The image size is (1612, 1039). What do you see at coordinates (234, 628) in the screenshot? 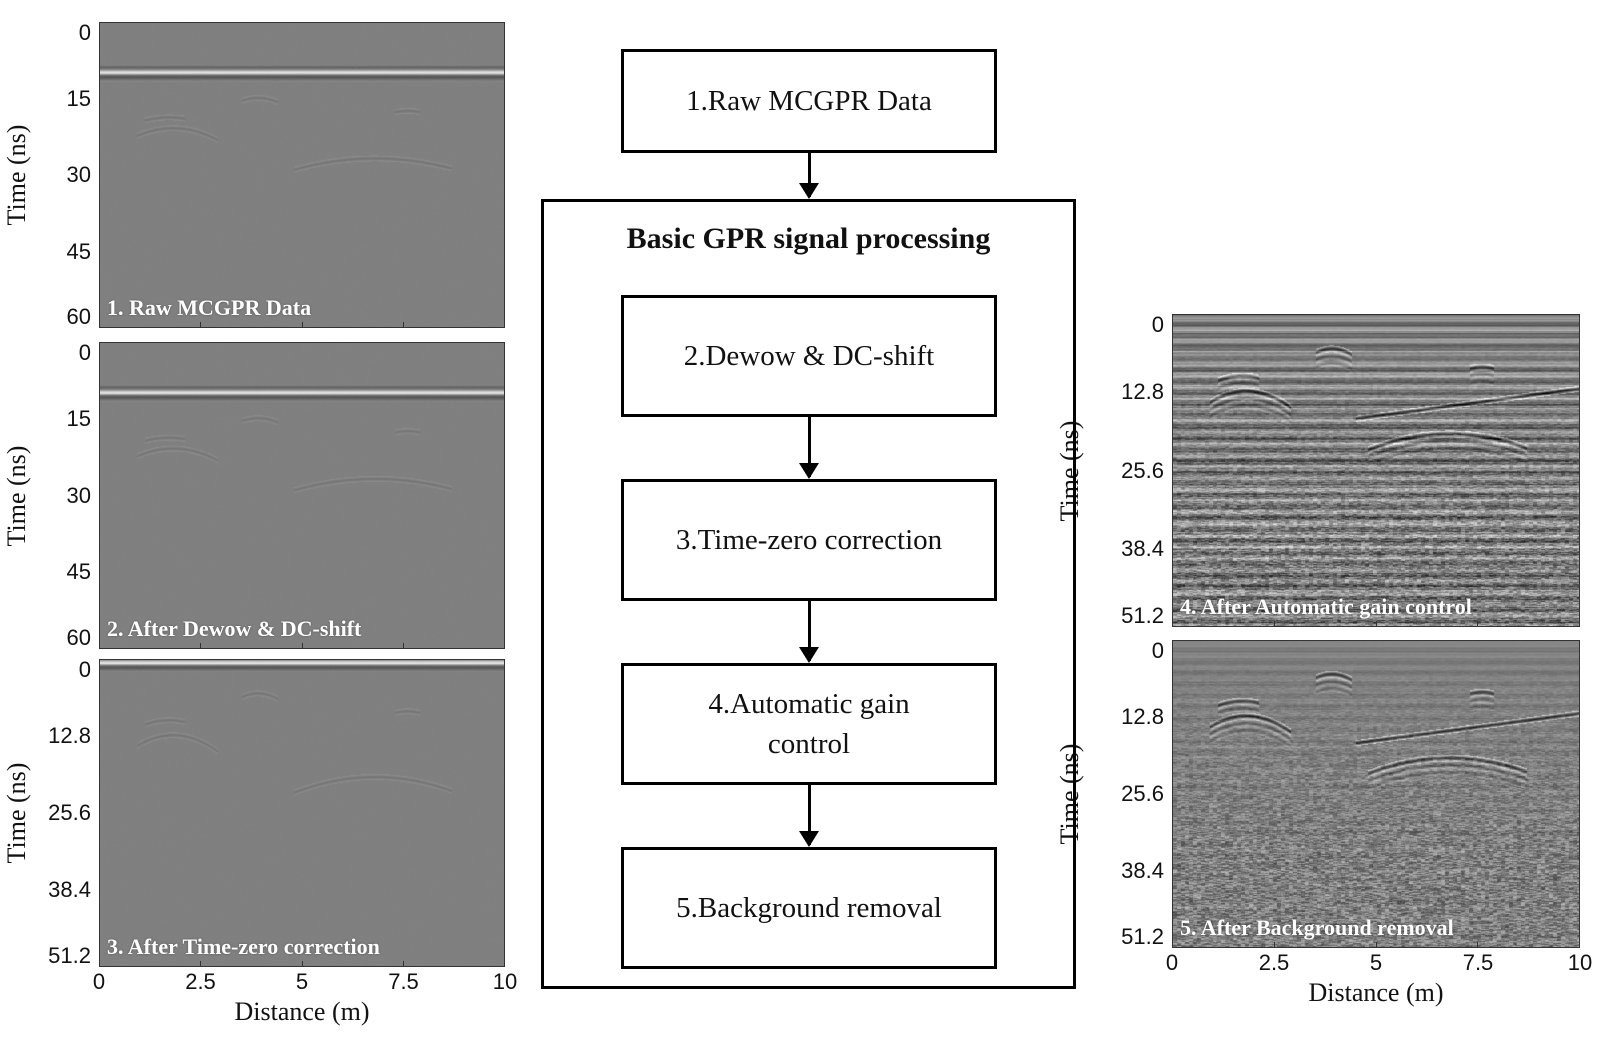
I see `panel-label: 2. After Dewow & DC-shift` at bounding box center [234, 628].